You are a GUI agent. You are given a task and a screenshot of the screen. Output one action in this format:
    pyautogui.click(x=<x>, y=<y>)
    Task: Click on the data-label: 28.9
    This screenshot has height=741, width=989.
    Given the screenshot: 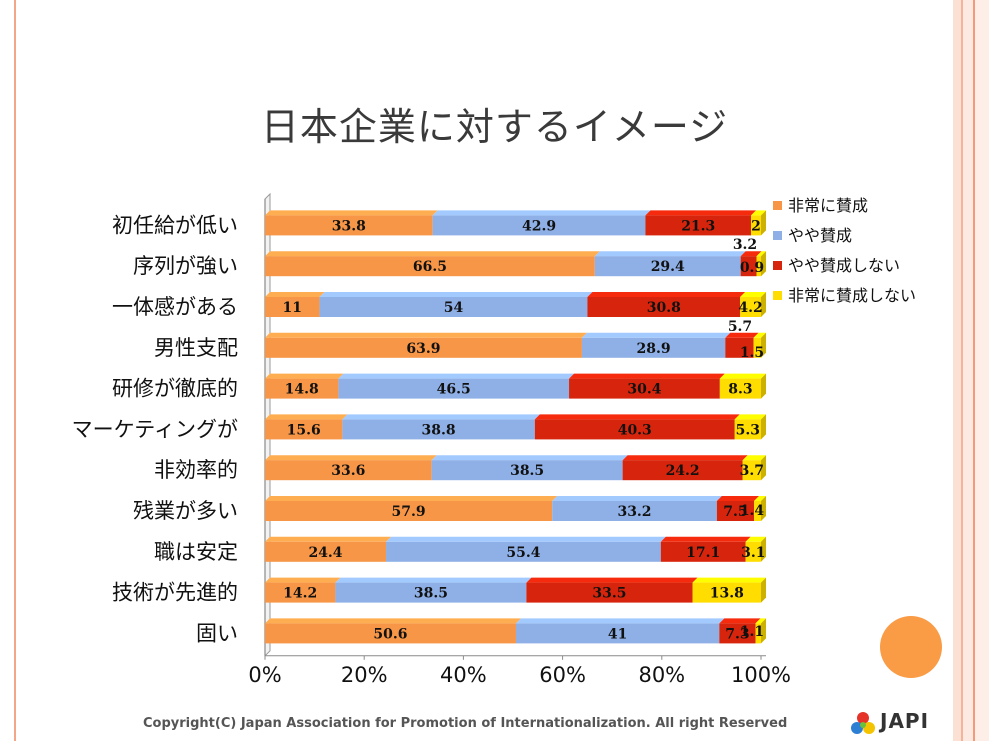 What is the action you would take?
    pyautogui.click(x=654, y=349)
    